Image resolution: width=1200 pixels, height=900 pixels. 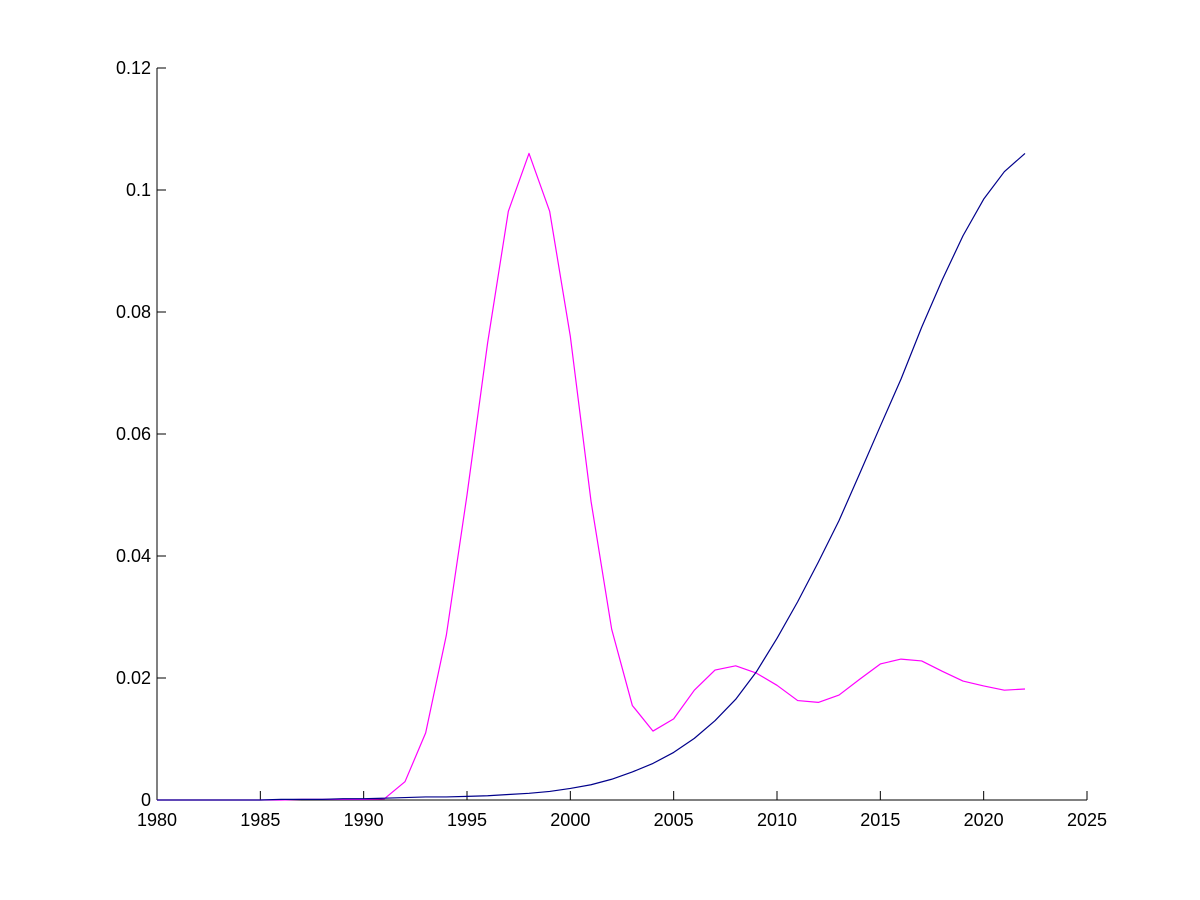 What do you see at coordinates (133, 678) in the screenshot?
I see `y-tick-label: 0.02` at bounding box center [133, 678].